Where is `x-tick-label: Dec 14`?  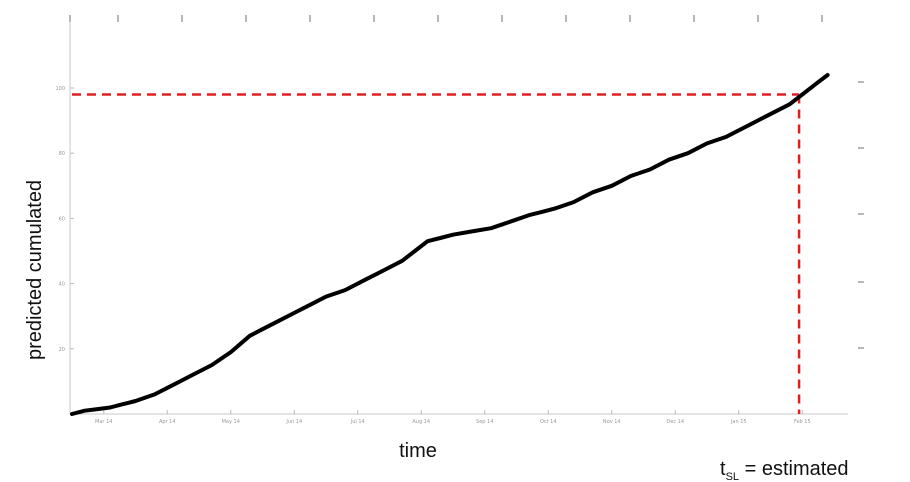
x-tick-label: Dec 14 is located at coordinates (675, 422).